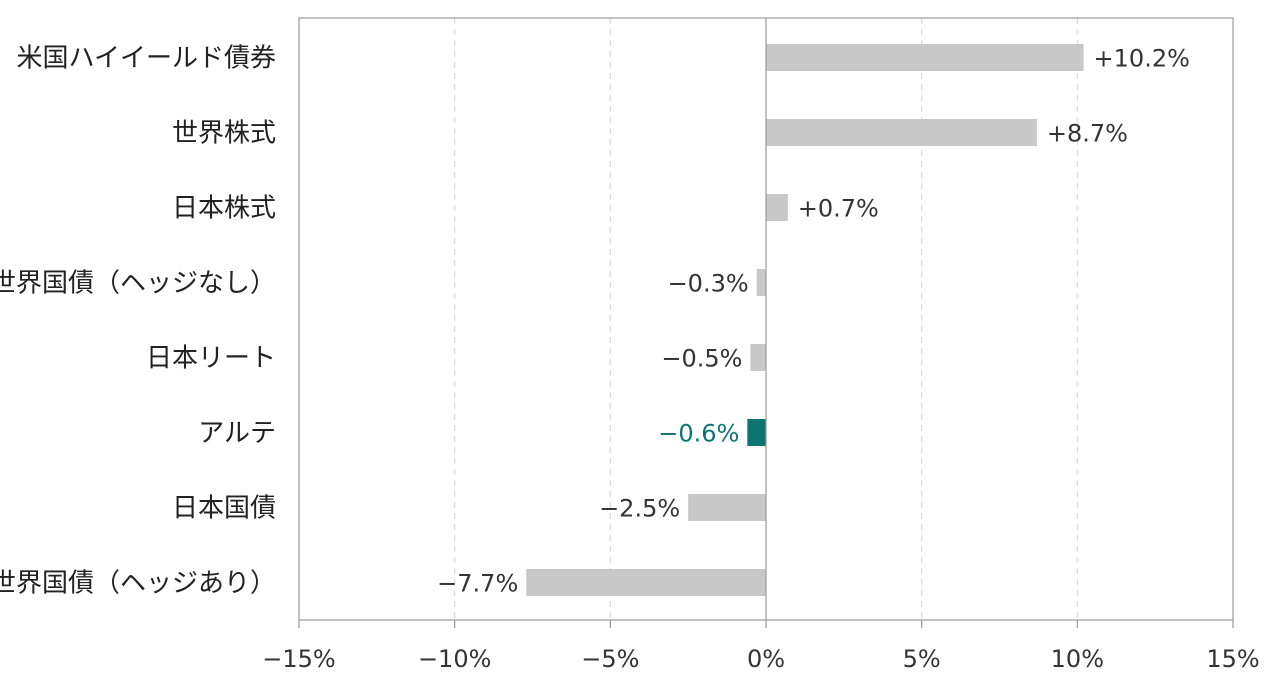 This screenshot has width=1280, height=678. What do you see at coordinates (708, 284) in the screenshot?
I see `value-label: −0.3%` at bounding box center [708, 284].